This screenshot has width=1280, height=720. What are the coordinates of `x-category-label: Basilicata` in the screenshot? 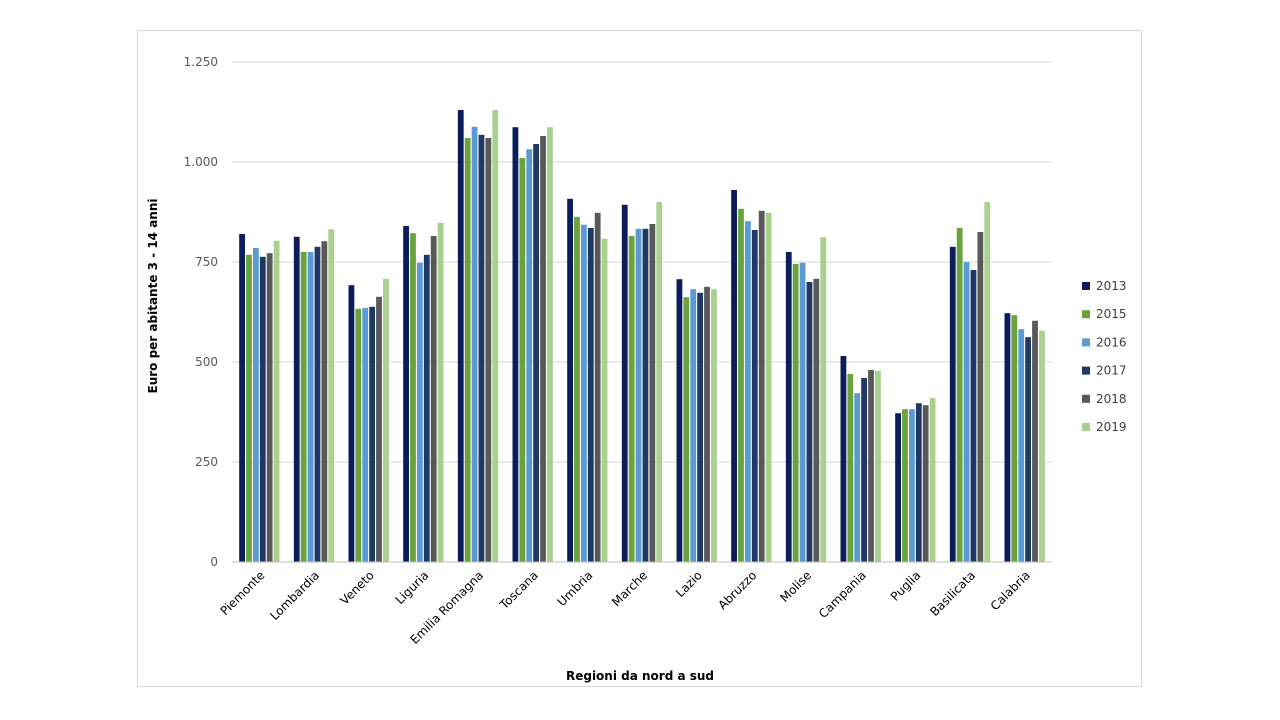 It's located at (952, 593).